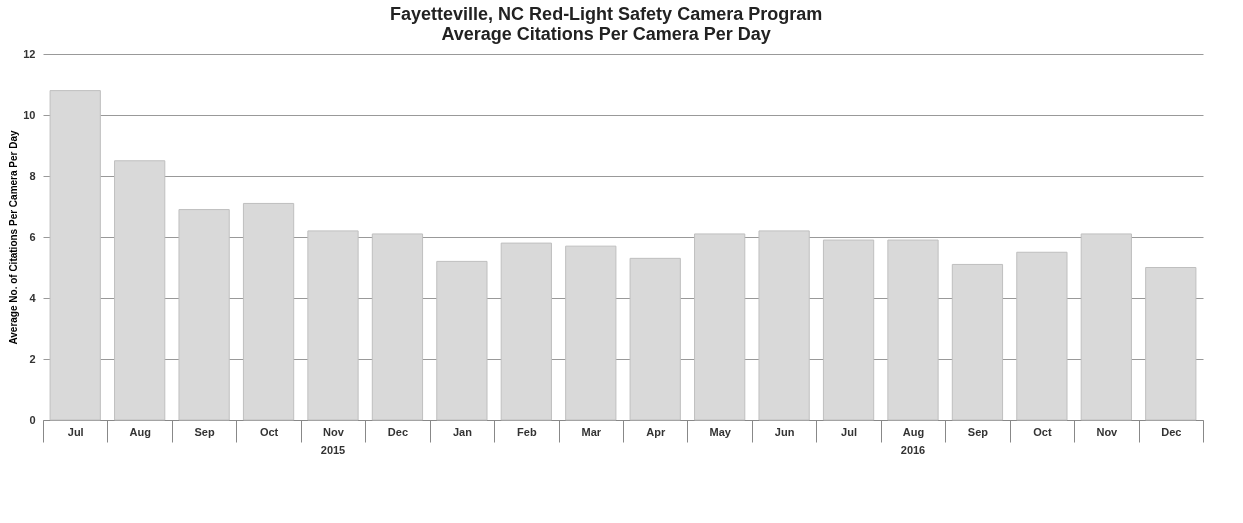 This screenshot has width=1243, height=523. I want to click on y-tick-label: 10, so click(29, 114).